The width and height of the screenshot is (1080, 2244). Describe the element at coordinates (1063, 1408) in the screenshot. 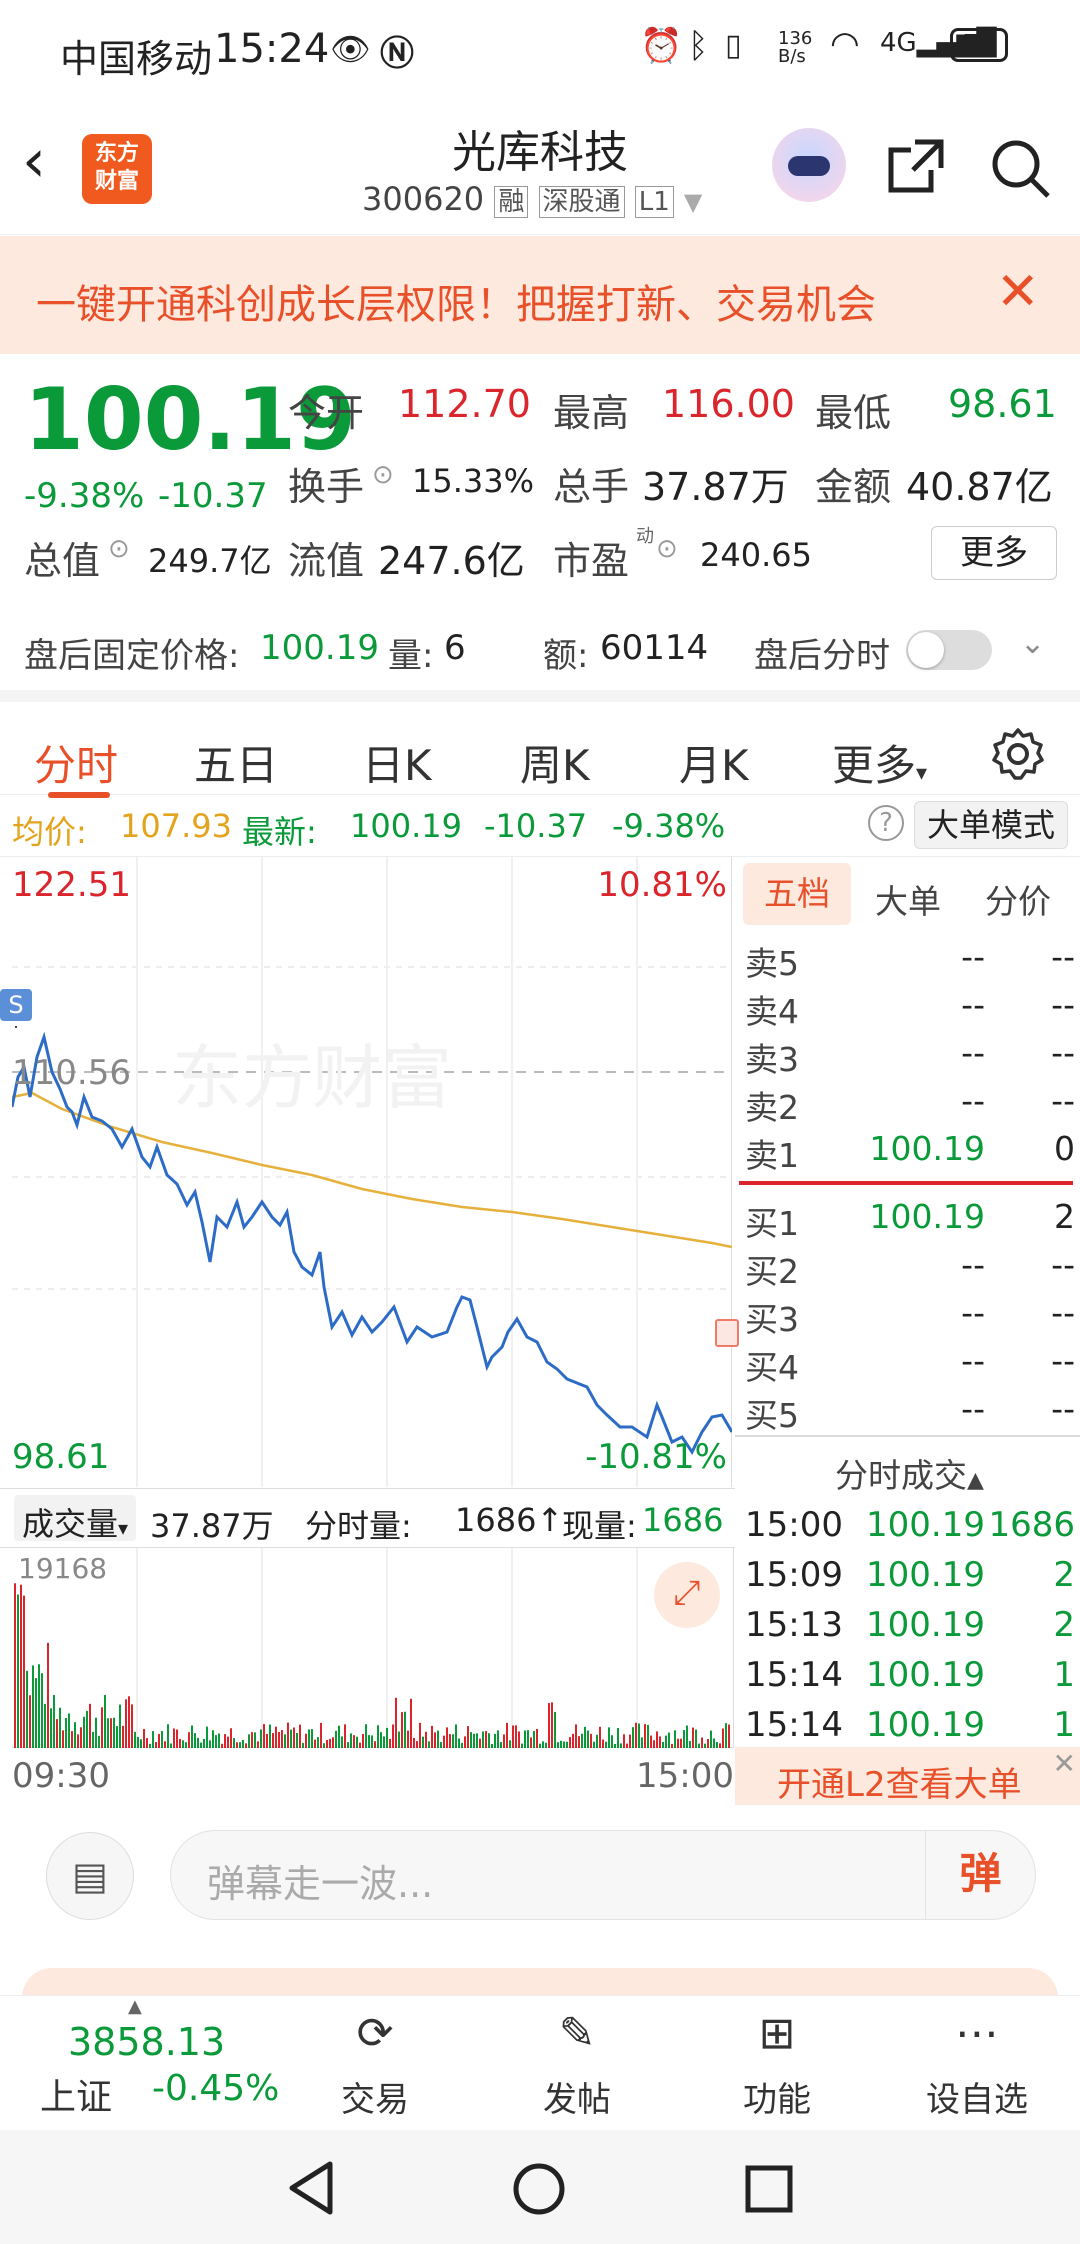

I see `level-volume: --` at that location.